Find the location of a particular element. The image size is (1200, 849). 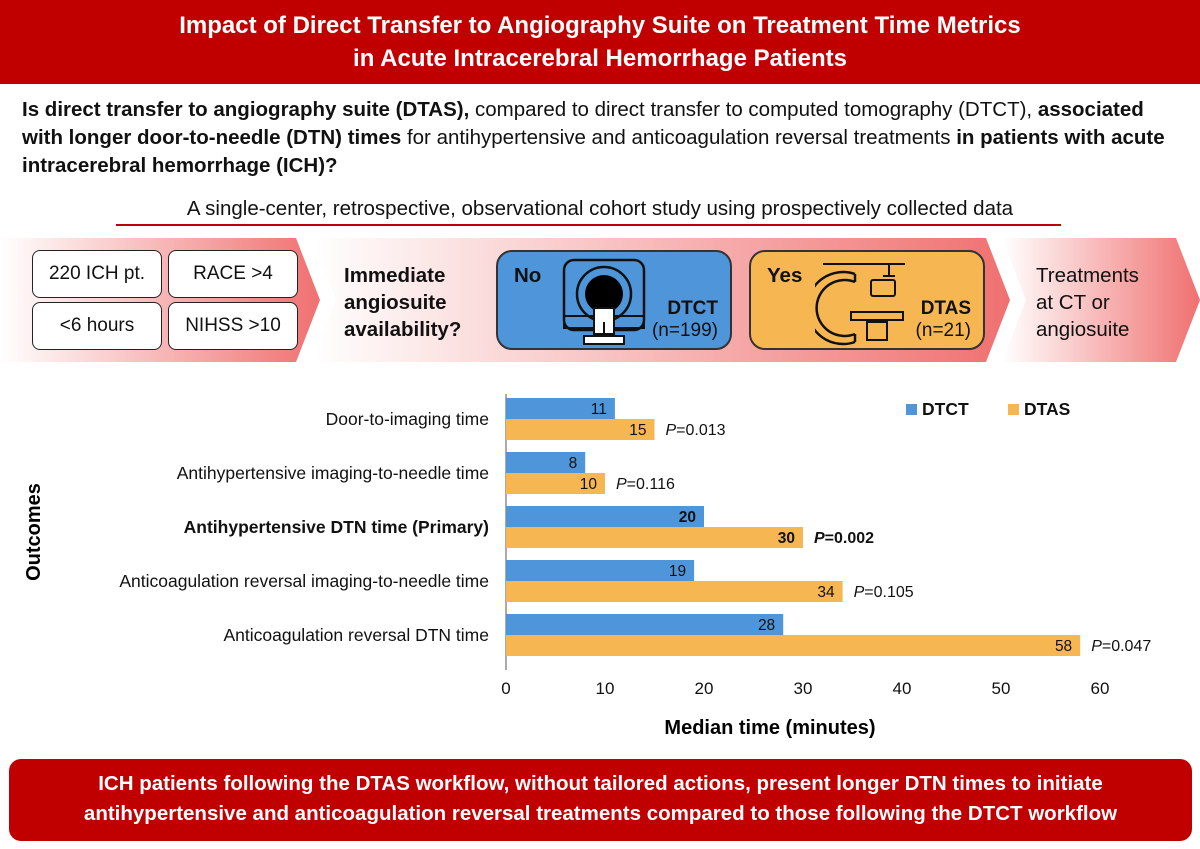

data-label-dtas: 30 is located at coordinates (786, 538).